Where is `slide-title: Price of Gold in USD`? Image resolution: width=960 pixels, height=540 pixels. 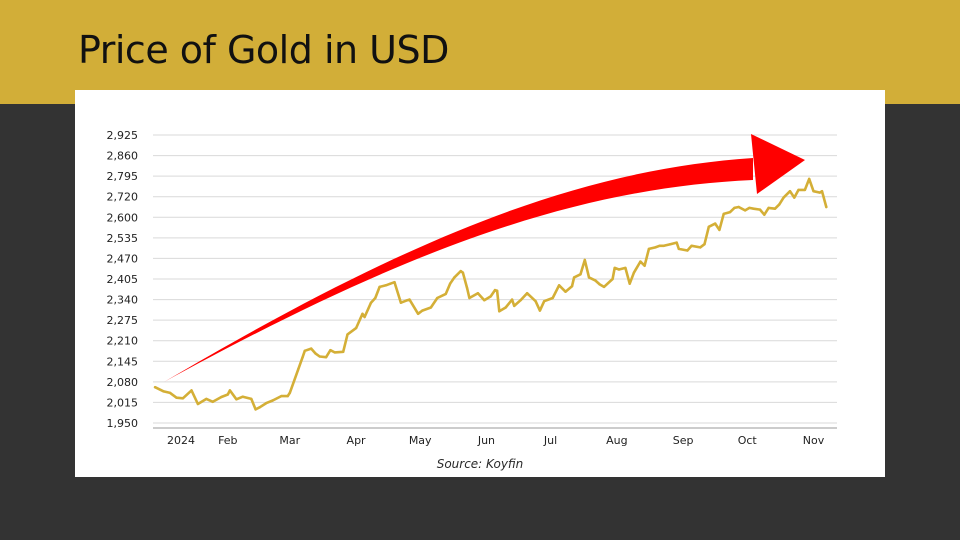
slide-title: Price of Gold in USD is located at coordinates (263, 50).